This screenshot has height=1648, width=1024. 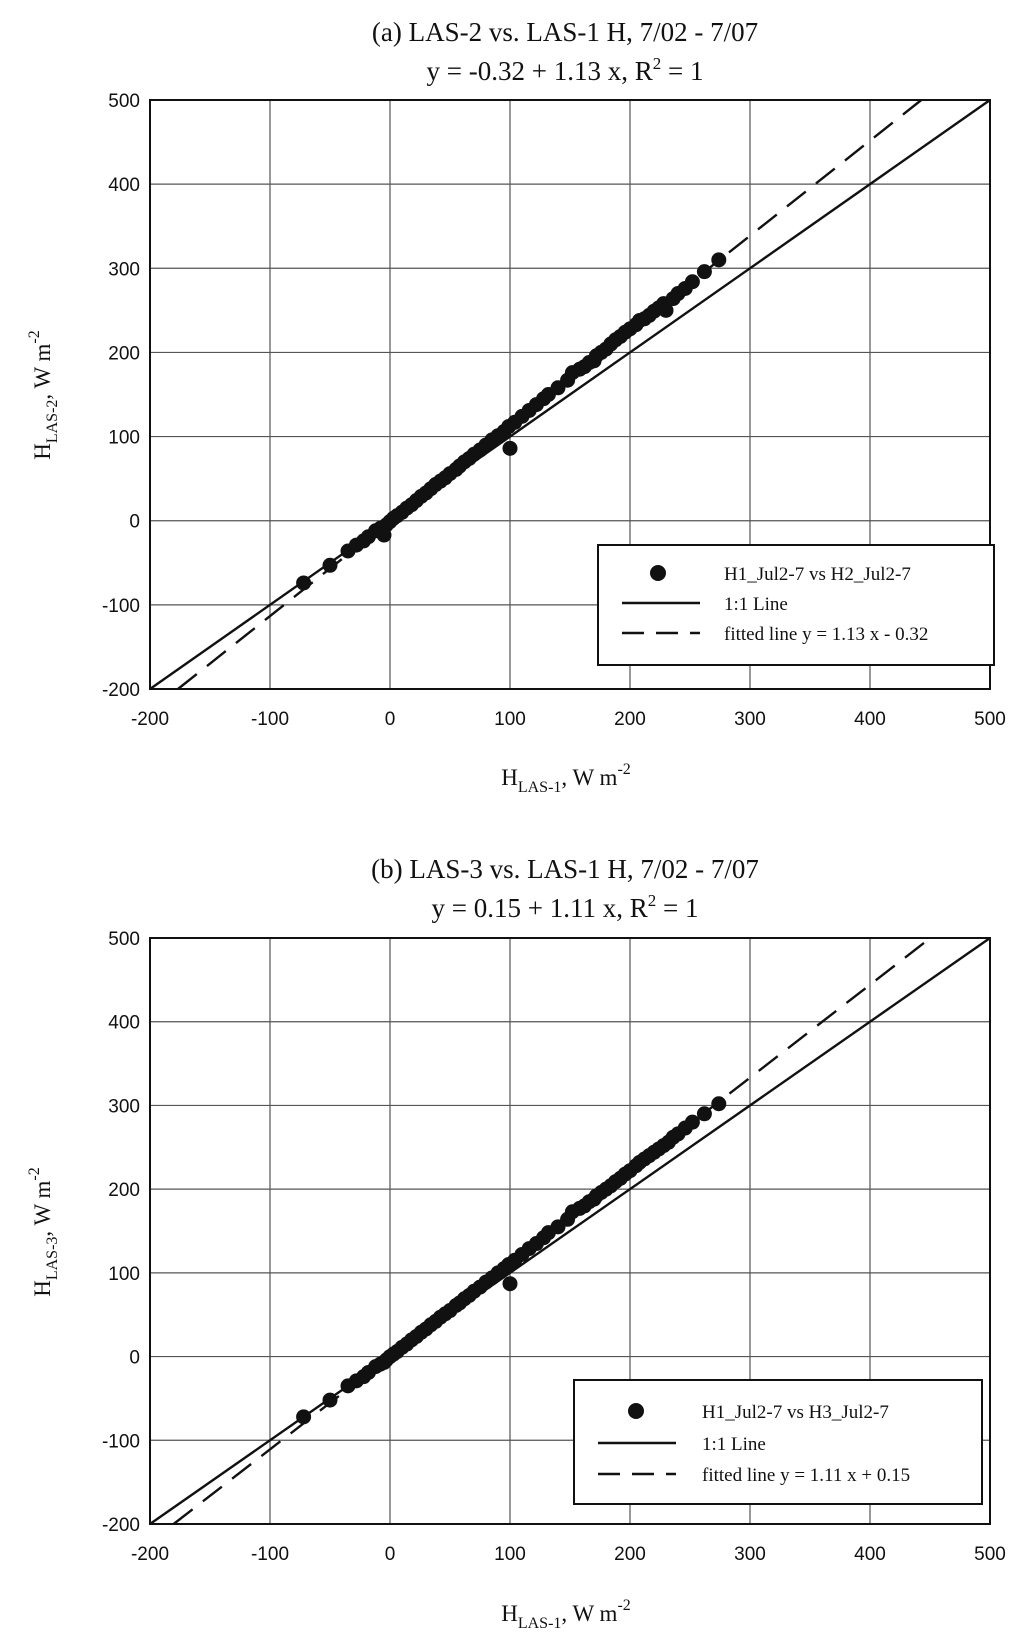 I want to click on chart-b-x-tick-label: 100, so click(x=510, y=1554).